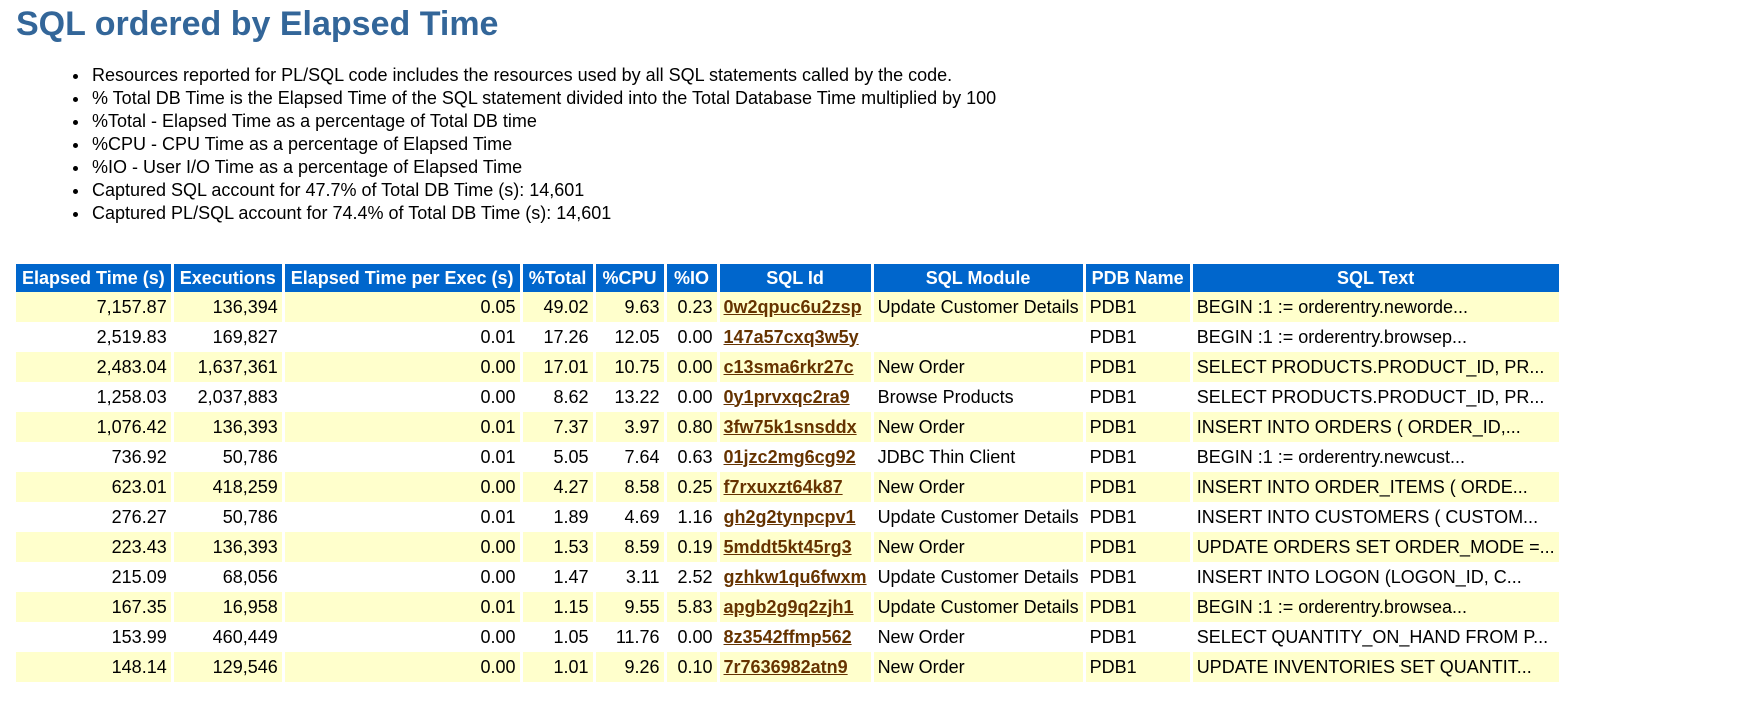 The image size is (1748, 705). Describe the element at coordinates (93, 337) in the screenshot. I see `elapsed-time-cell: 2,519.83` at that location.